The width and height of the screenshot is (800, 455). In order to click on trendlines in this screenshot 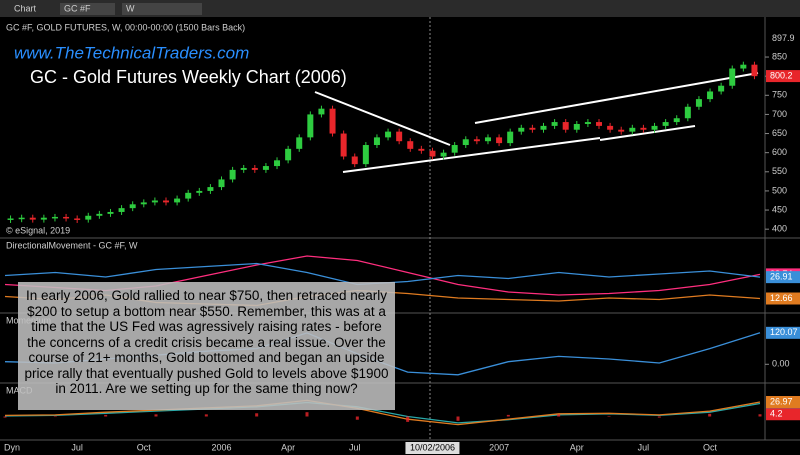, I will do `click(536, 122)`.